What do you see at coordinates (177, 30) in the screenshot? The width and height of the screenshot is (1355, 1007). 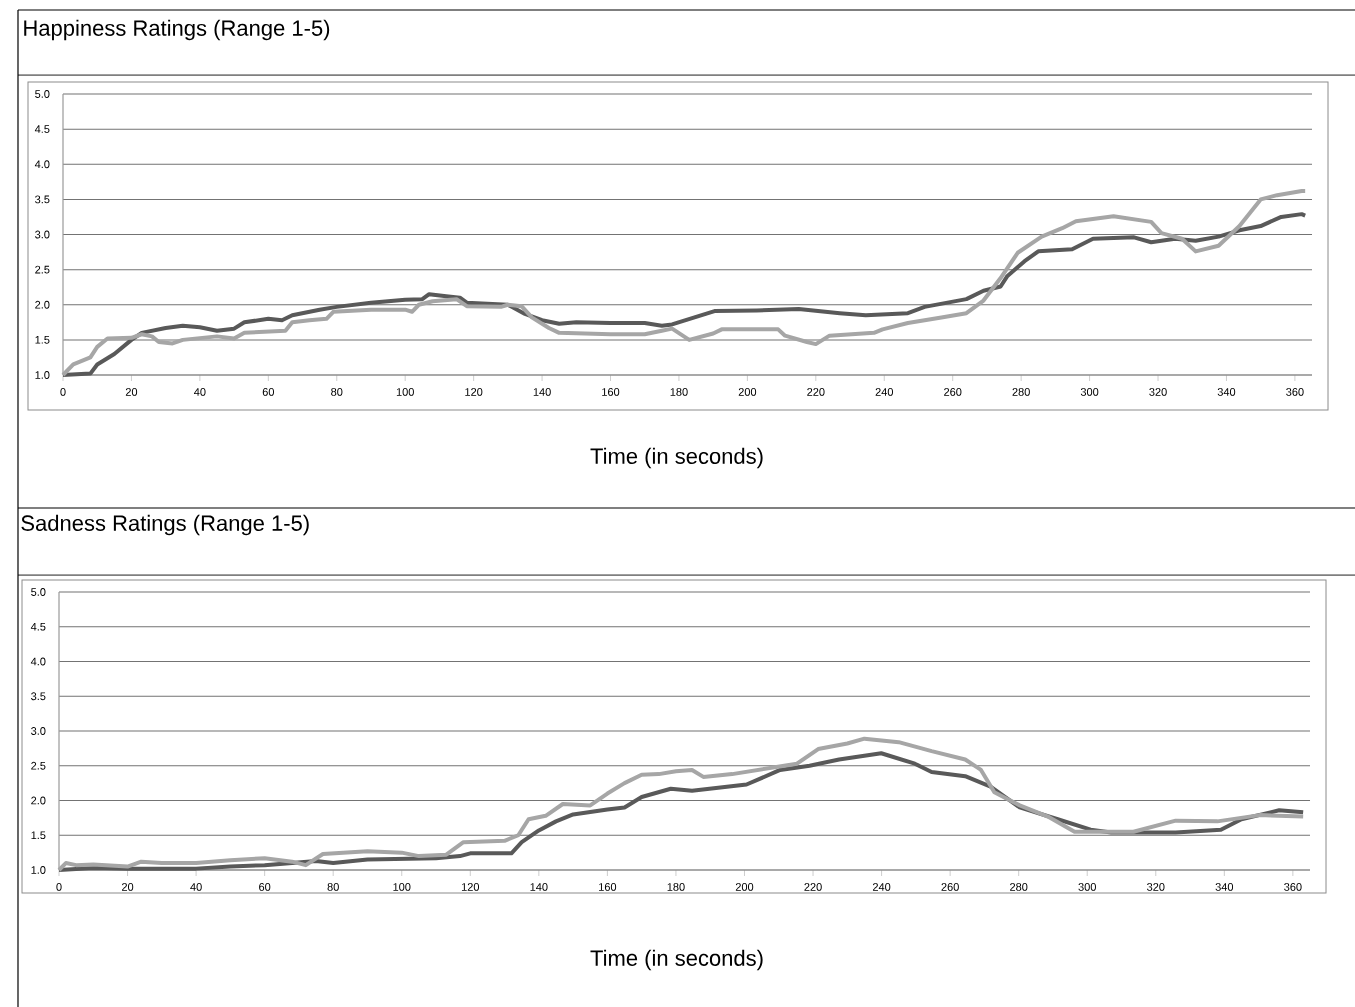 I see `chart-title: Happiness Ratings (Range 1-5)` at bounding box center [177, 30].